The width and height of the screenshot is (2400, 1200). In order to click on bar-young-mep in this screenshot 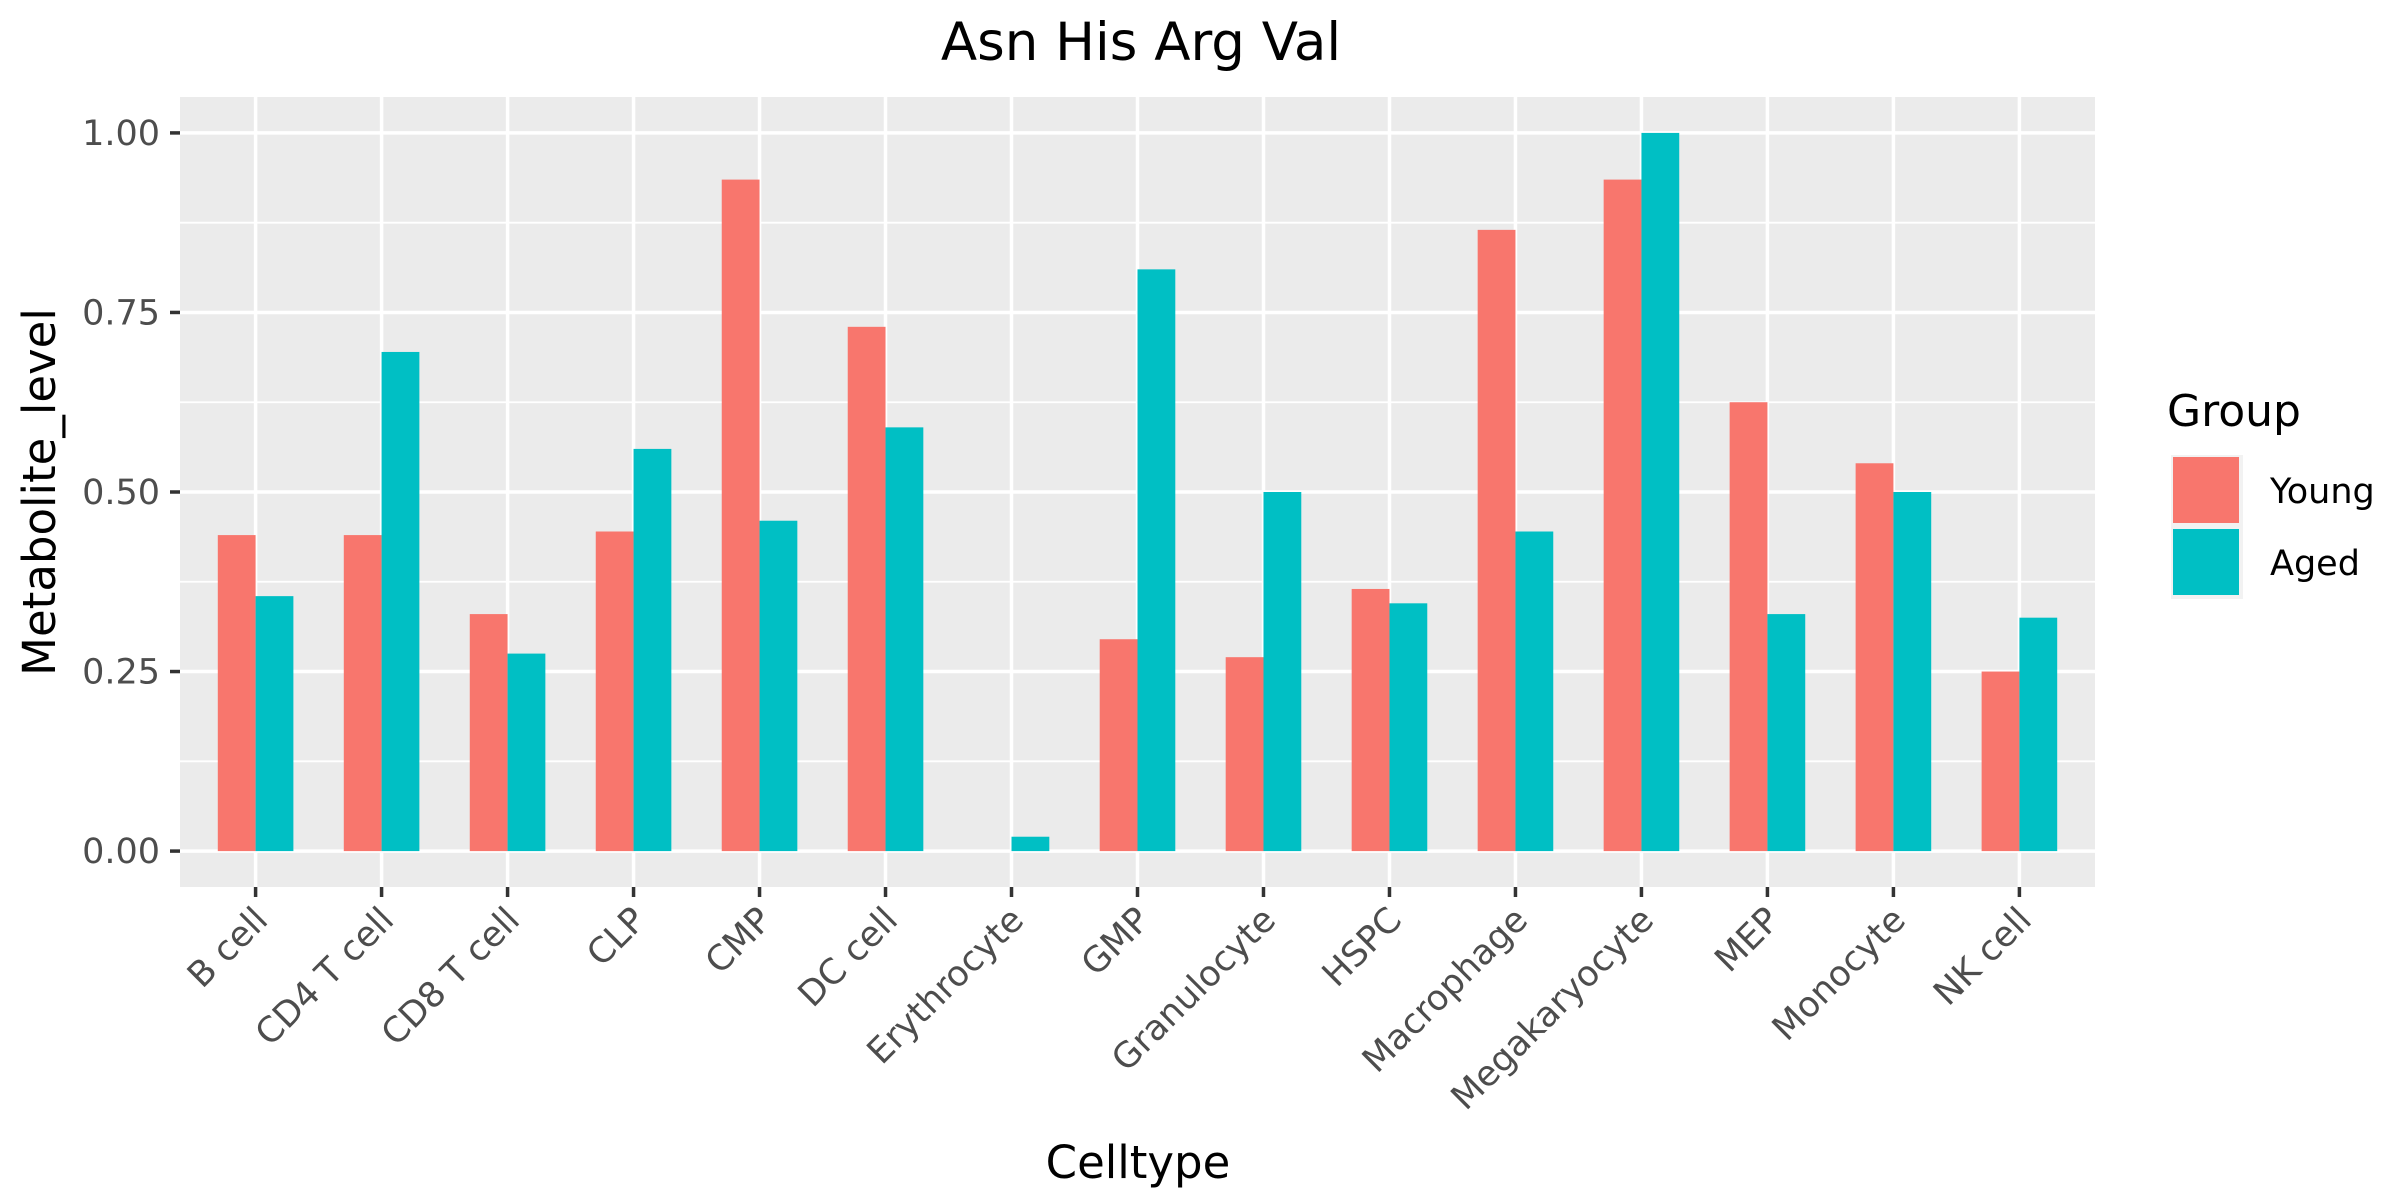, I will do `click(1748, 627)`.